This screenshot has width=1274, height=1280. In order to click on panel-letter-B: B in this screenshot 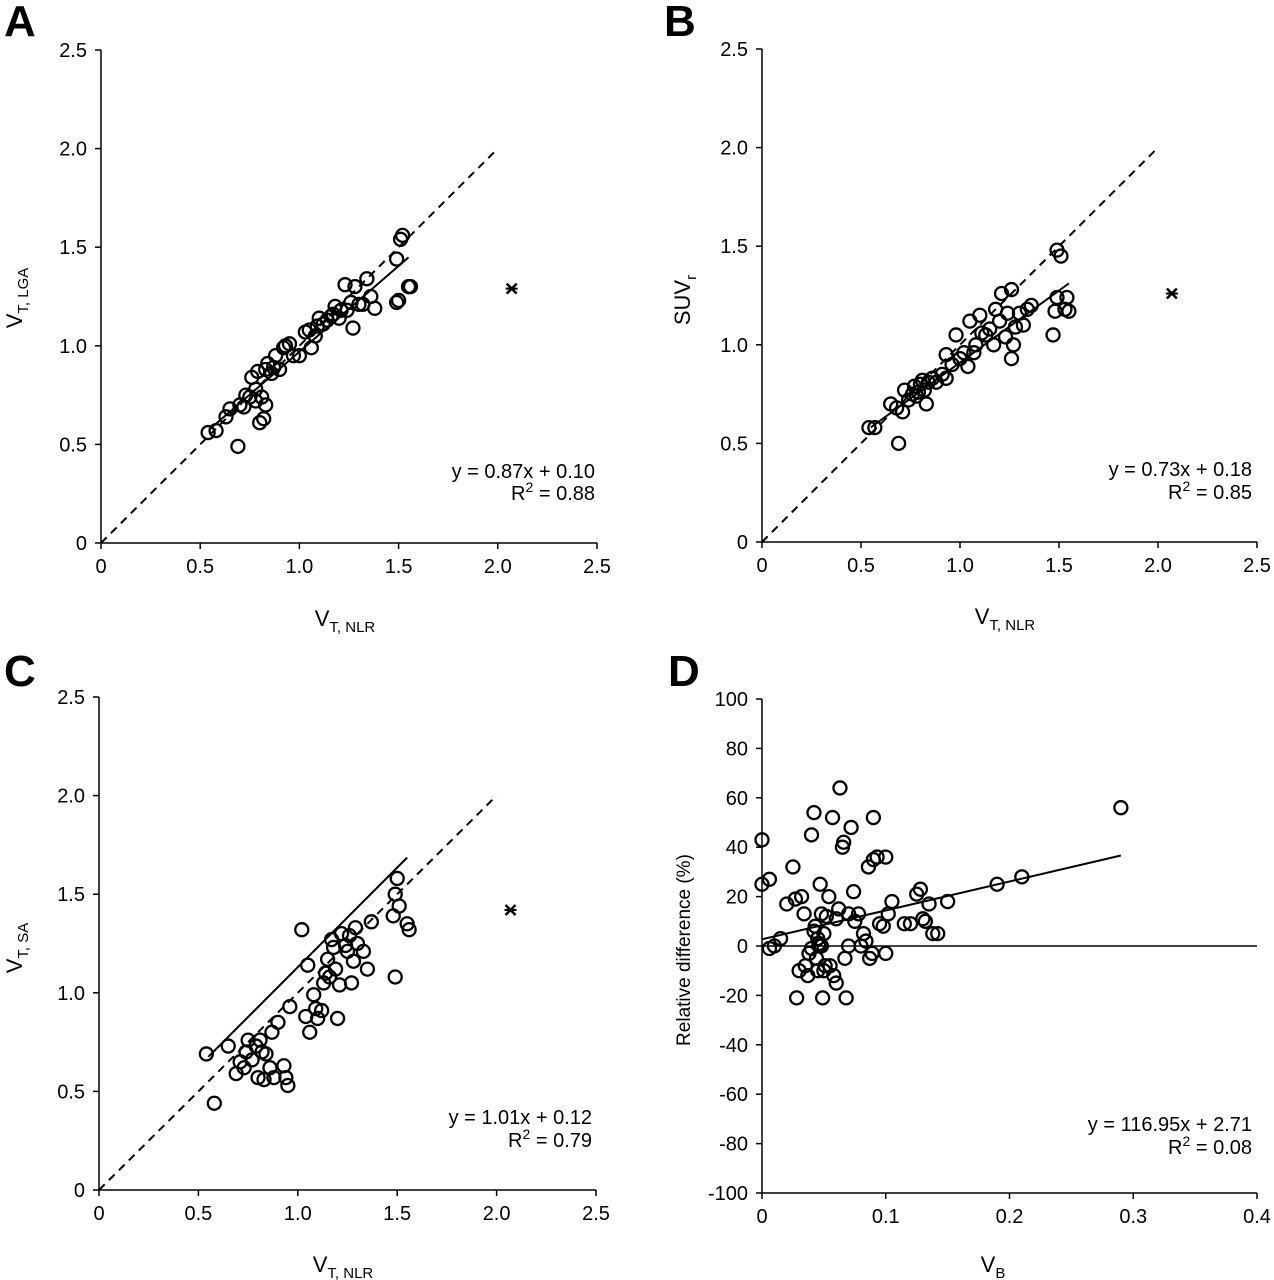, I will do `click(680, 23)`.